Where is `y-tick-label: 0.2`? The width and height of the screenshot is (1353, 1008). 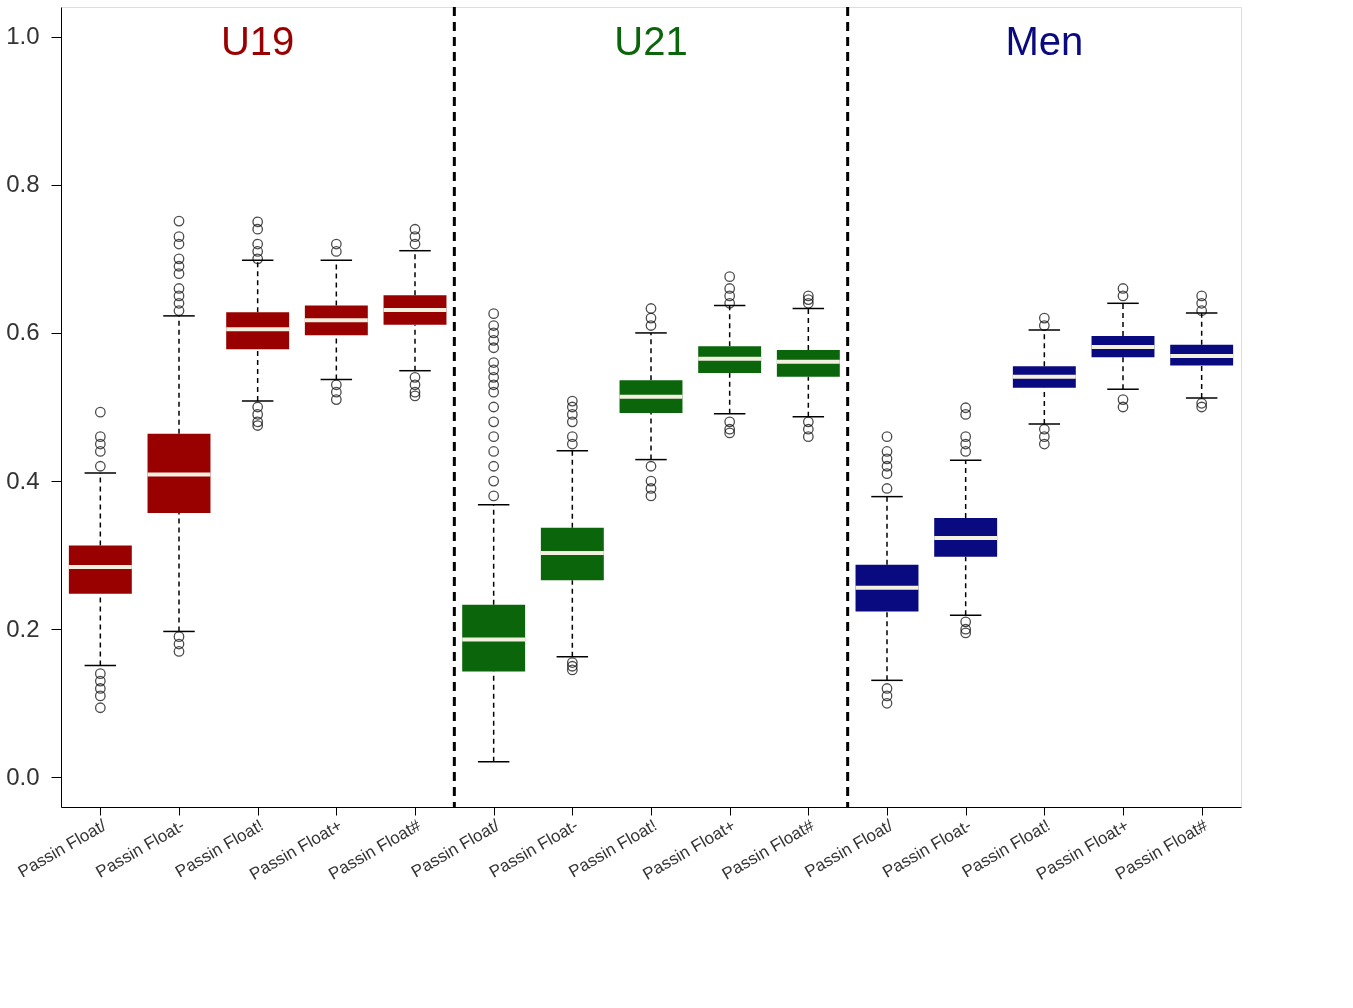 y-tick-label: 0.2 is located at coordinates (23, 628).